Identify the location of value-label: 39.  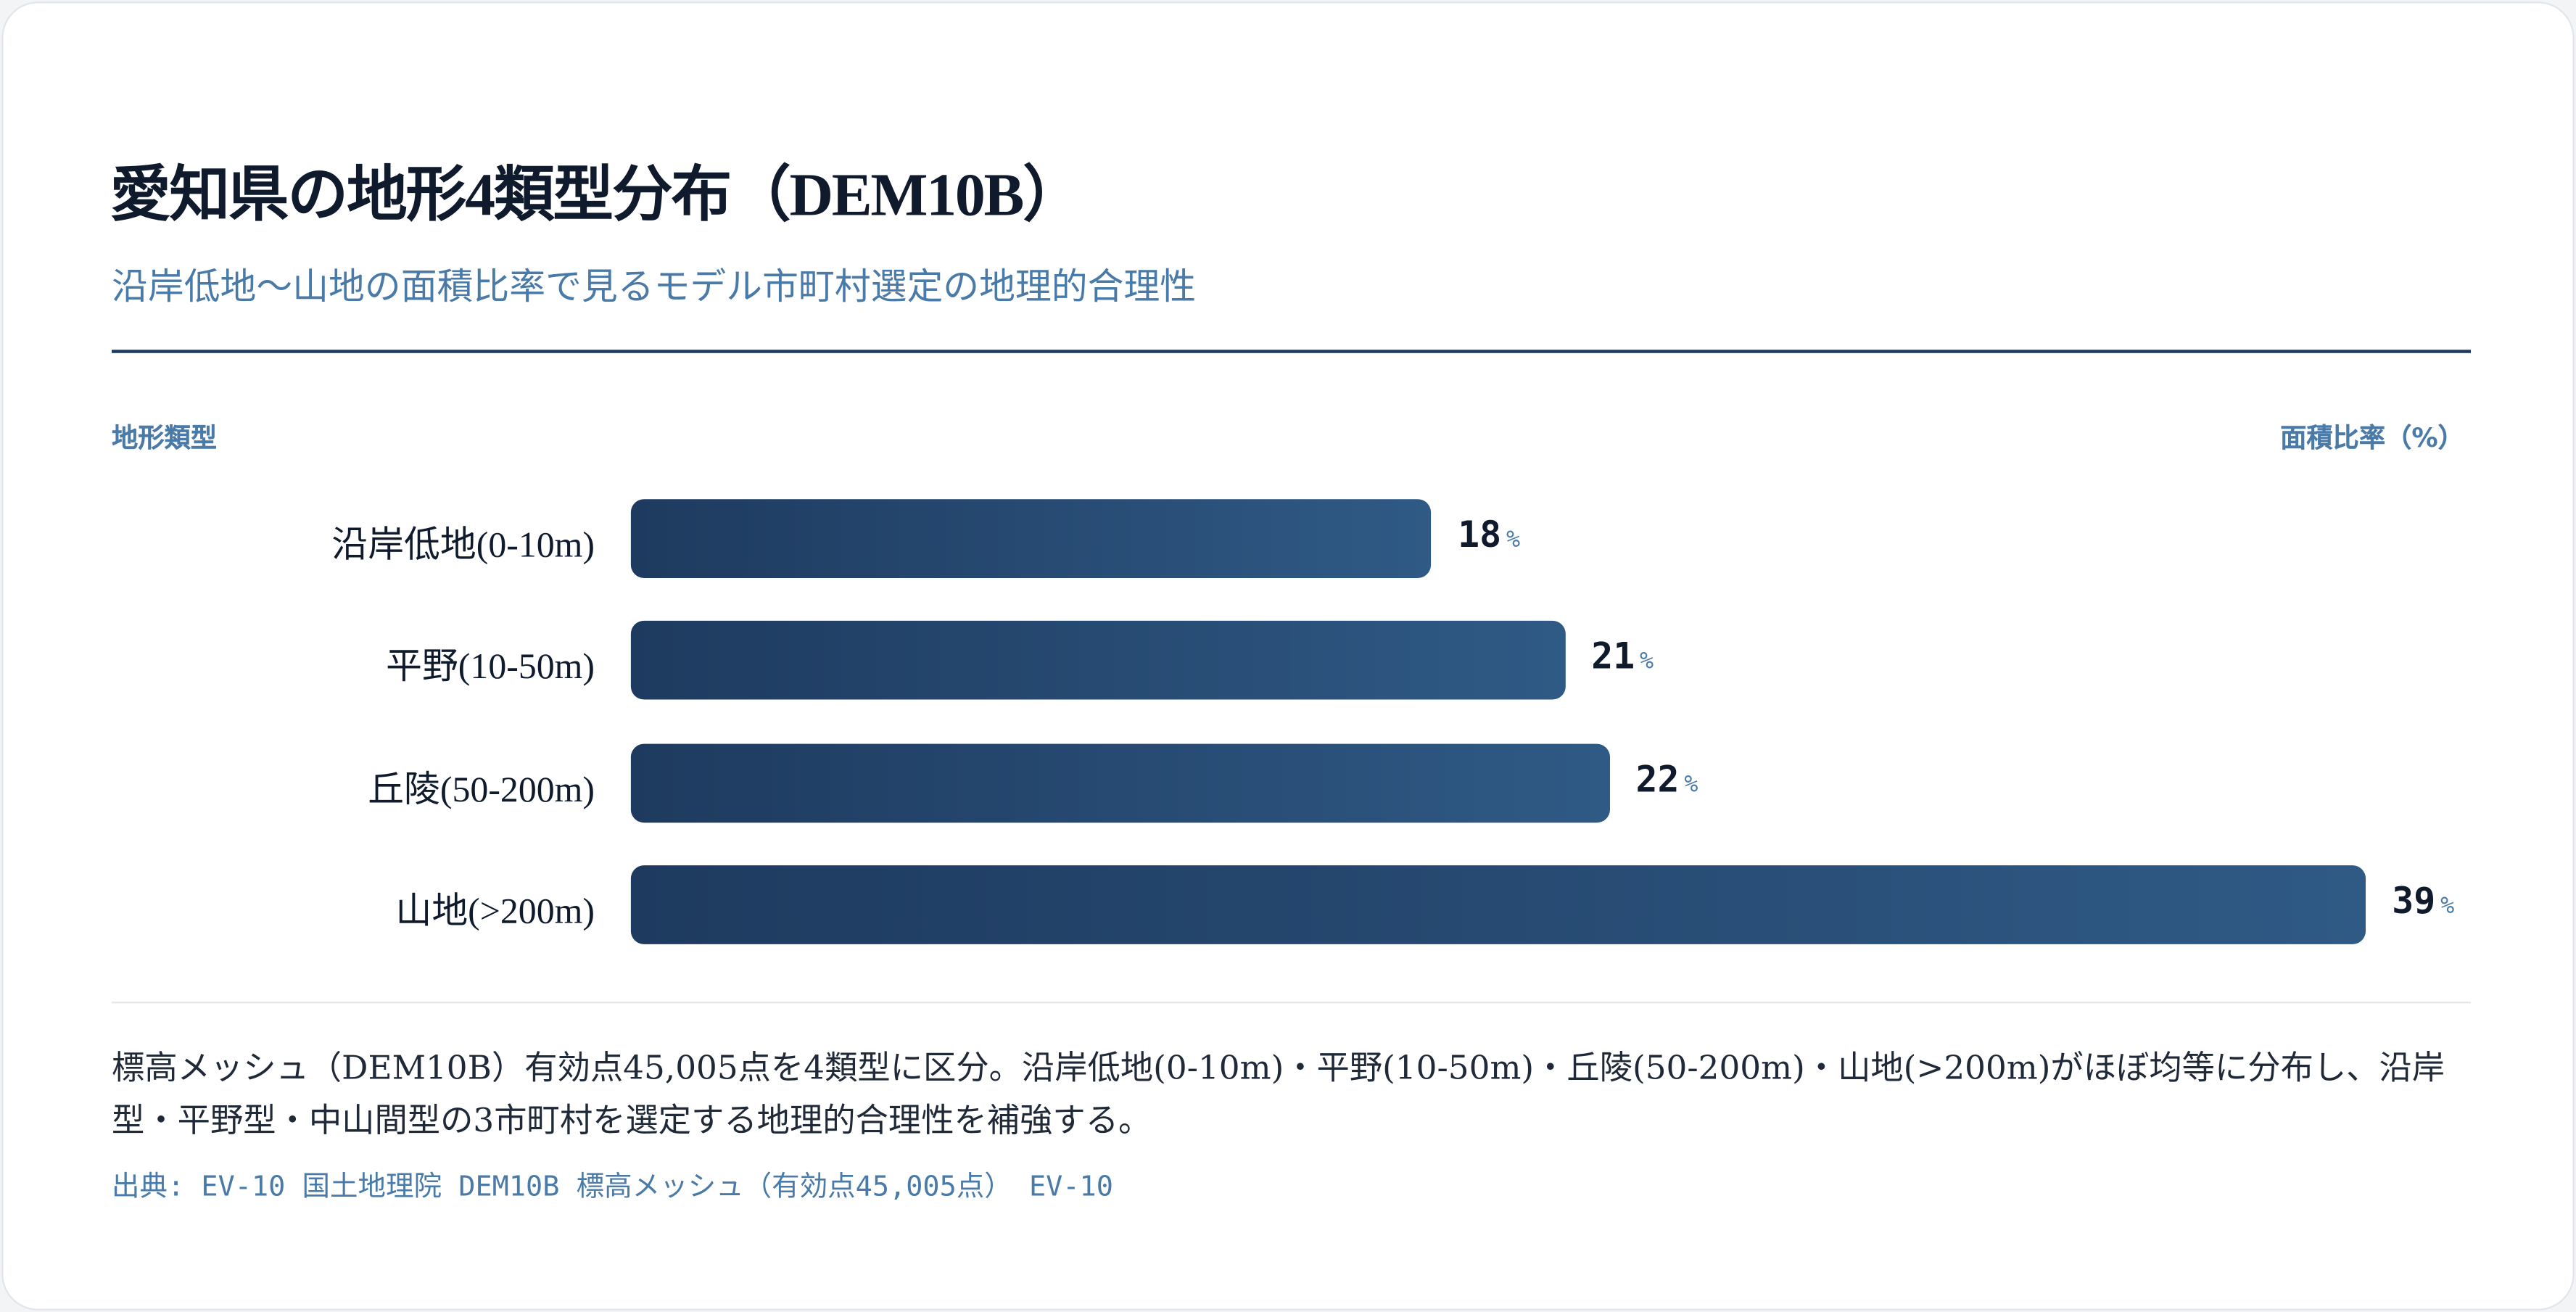
(2414, 902).